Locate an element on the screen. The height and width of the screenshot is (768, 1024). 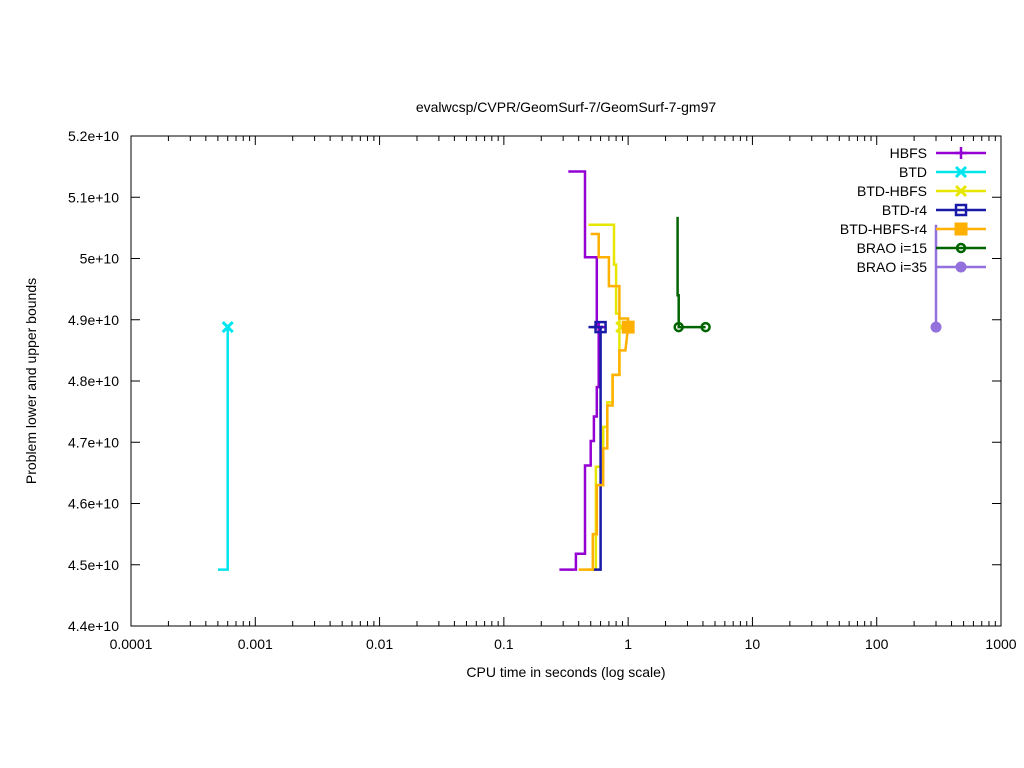
x-axis-label: CPU time in seconds (log scale) is located at coordinates (565, 672).